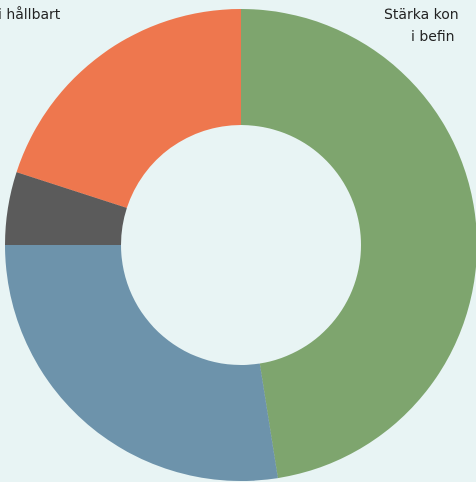  What do you see at coordinates (433, 37) in the screenshot?
I see `slice-label: i befin` at bounding box center [433, 37].